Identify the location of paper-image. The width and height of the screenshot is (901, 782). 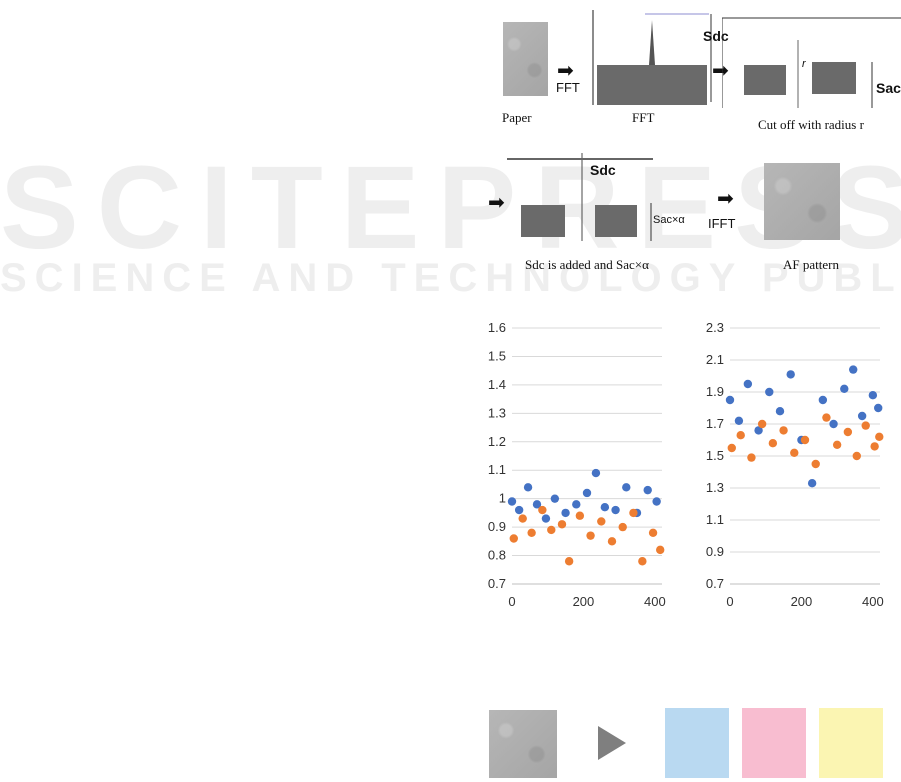
(525, 59).